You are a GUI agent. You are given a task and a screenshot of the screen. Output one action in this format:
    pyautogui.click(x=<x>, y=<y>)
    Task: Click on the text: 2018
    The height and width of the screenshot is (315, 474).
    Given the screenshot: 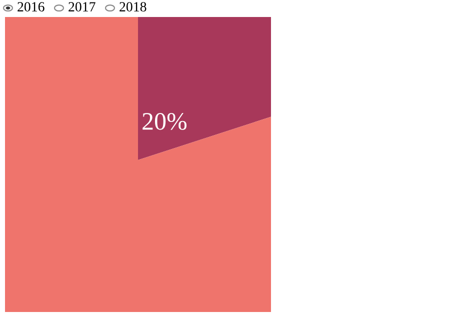 What is the action you would take?
    pyautogui.click(x=133, y=7)
    